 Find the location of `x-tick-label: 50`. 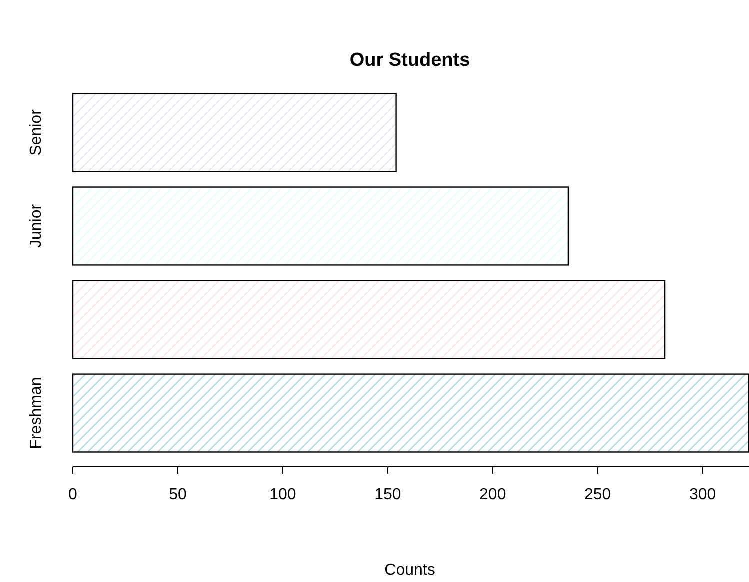

x-tick-label: 50 is located at coordinates (178, 495).